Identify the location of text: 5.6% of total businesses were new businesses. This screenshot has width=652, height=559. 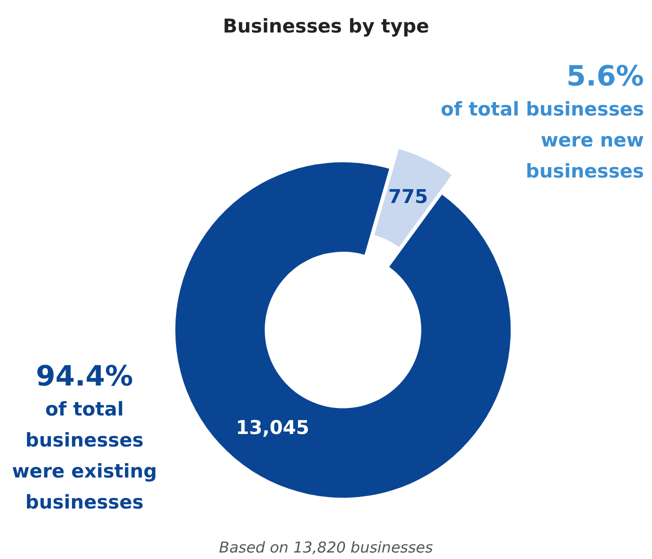
(542, 121).